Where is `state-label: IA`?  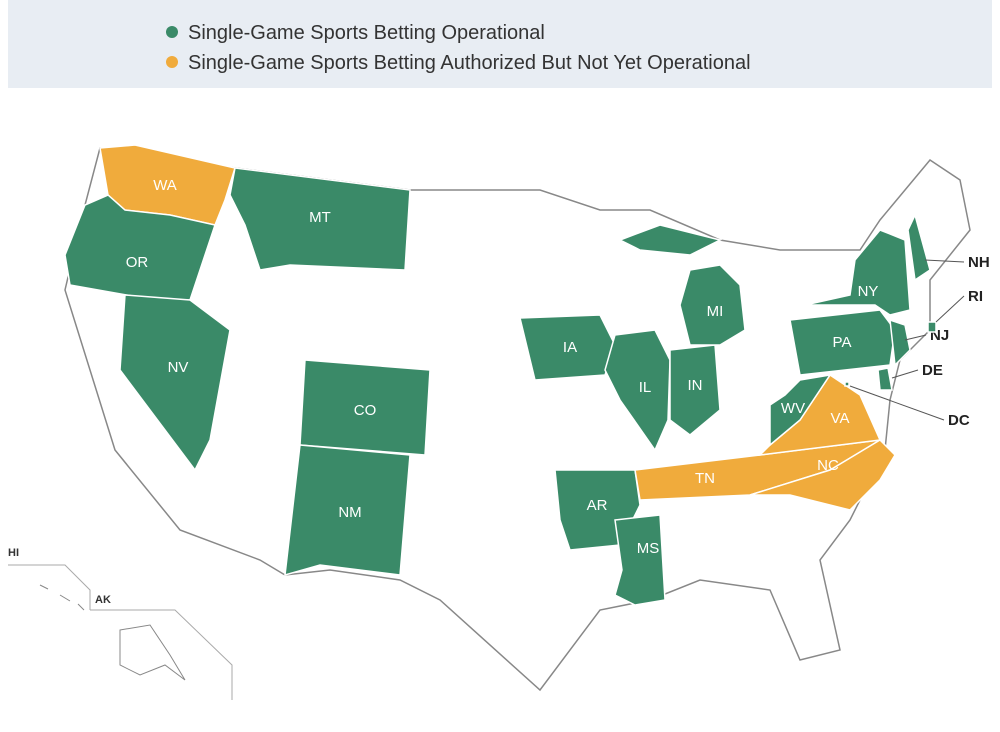 state-label: IA is located at coordinates (570, 347).